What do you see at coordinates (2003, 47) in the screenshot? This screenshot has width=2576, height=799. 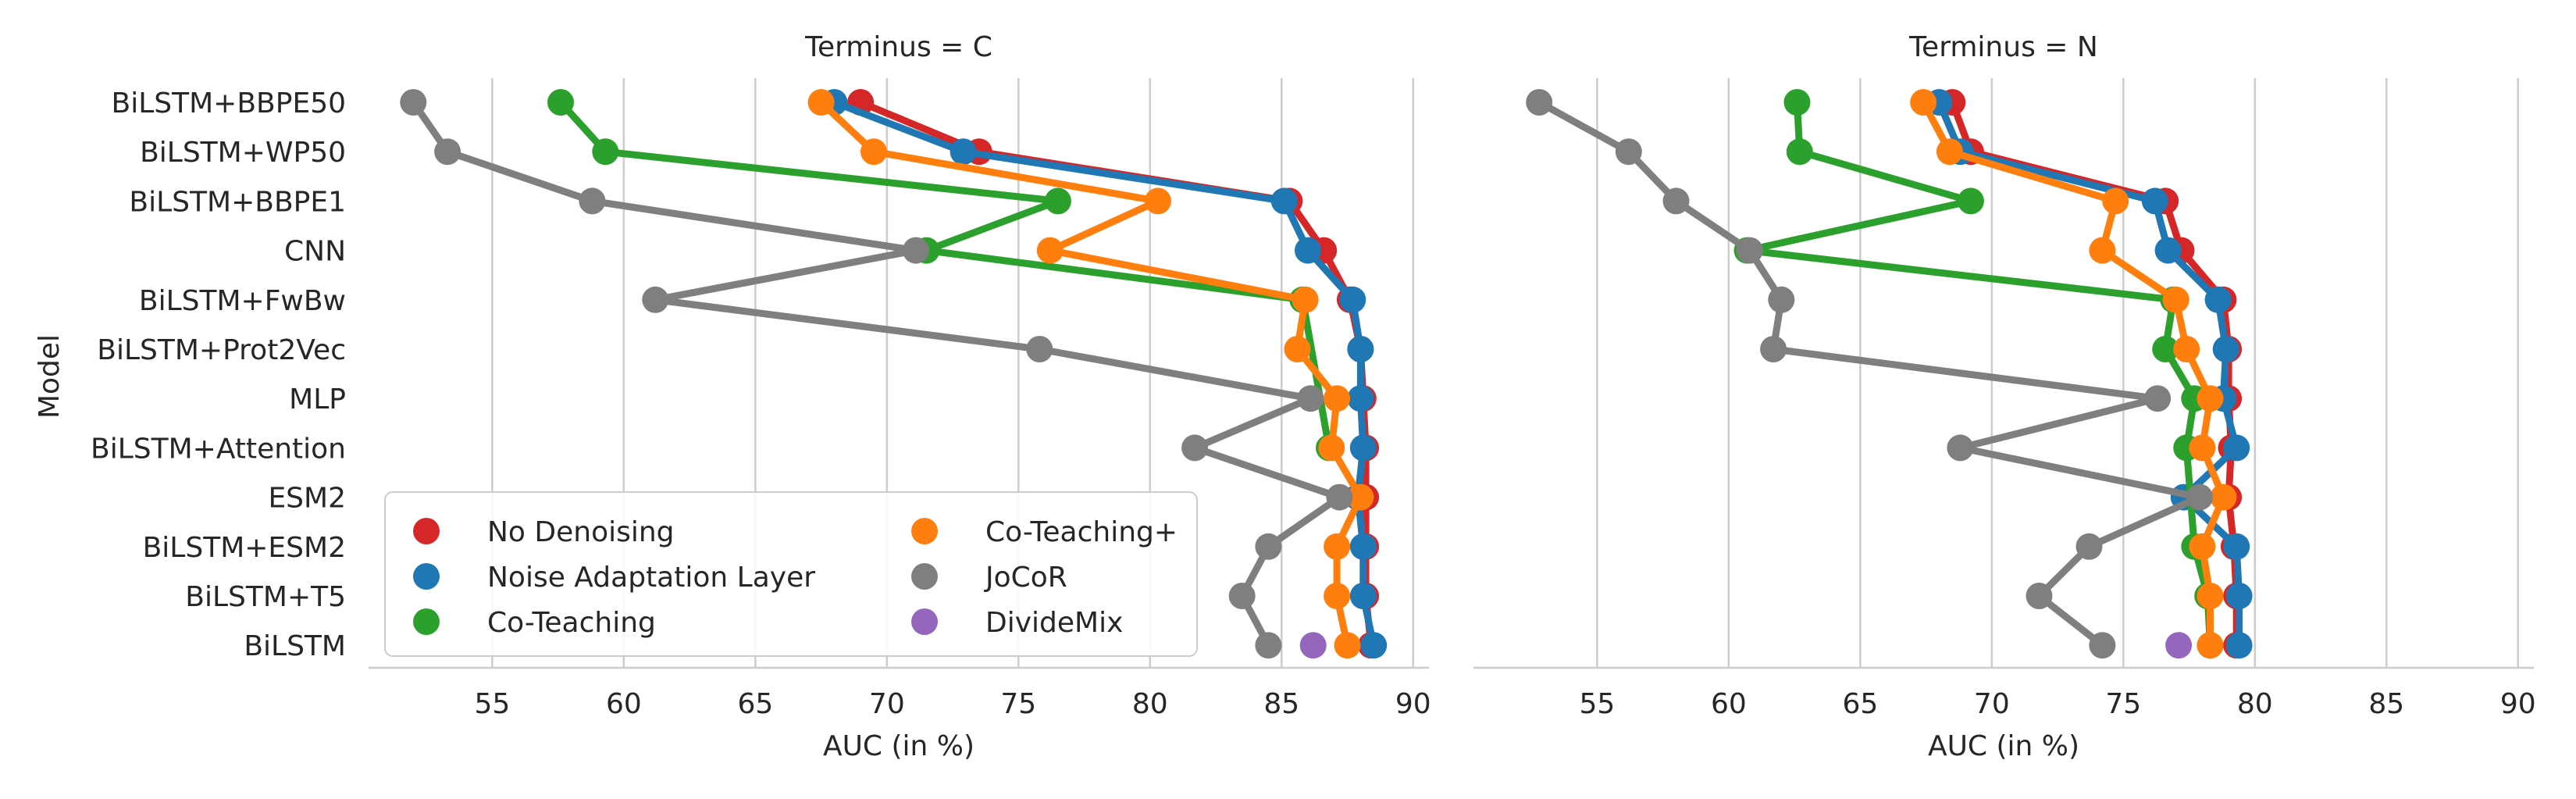 I see `panel-title: Terminus = N` at bounding box center [2003, 47].